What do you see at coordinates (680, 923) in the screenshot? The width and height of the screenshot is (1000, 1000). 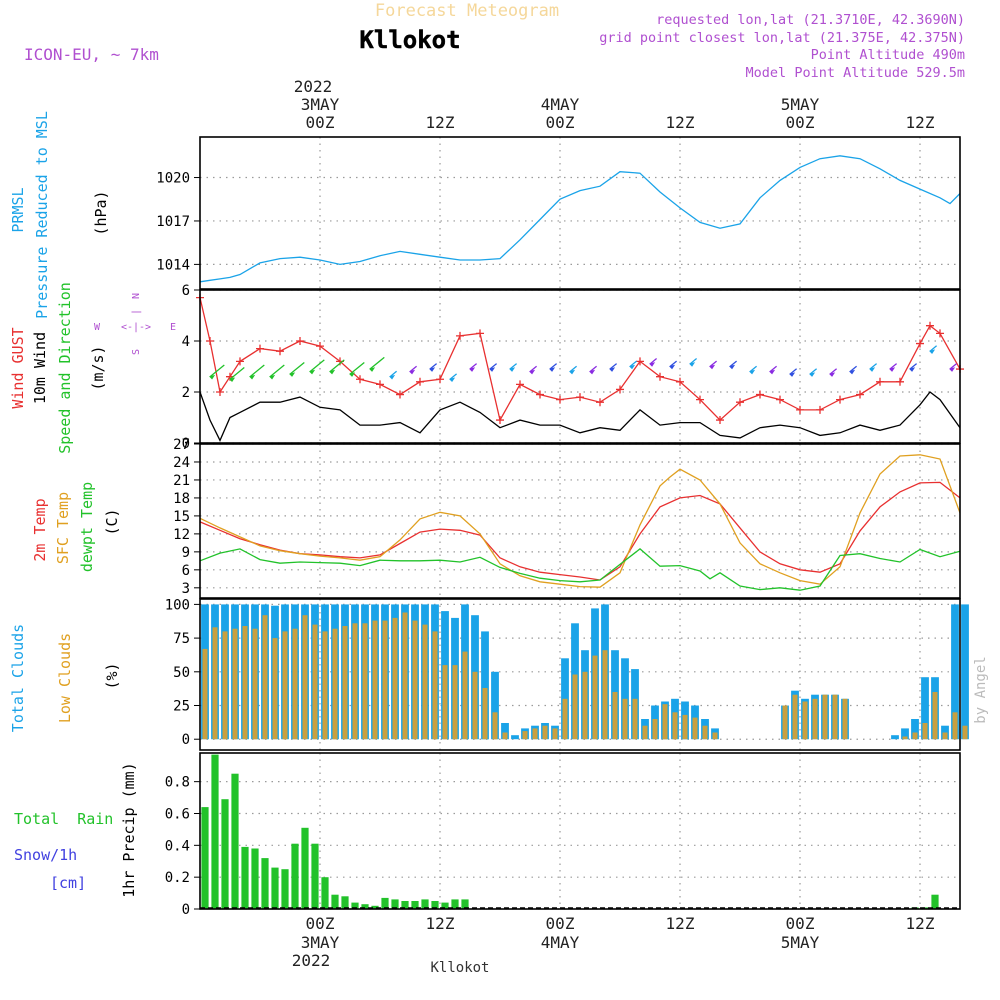 I see `bottom-hour-label-3: 12Z` at bounding box center [680, 923].